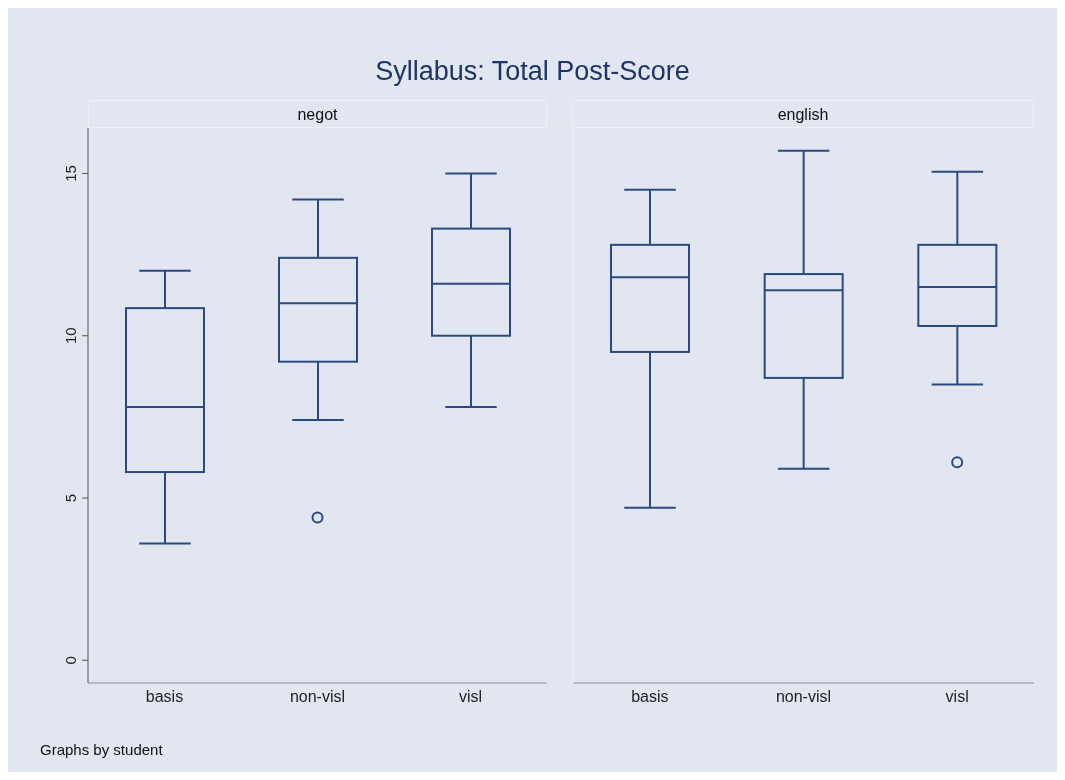 The width and height of the screenshot is (1065, 780). What do you see at coordinates (101, 749) in the screenshot?
I see `text: Graphs by student` at bounding box center [101, 749].